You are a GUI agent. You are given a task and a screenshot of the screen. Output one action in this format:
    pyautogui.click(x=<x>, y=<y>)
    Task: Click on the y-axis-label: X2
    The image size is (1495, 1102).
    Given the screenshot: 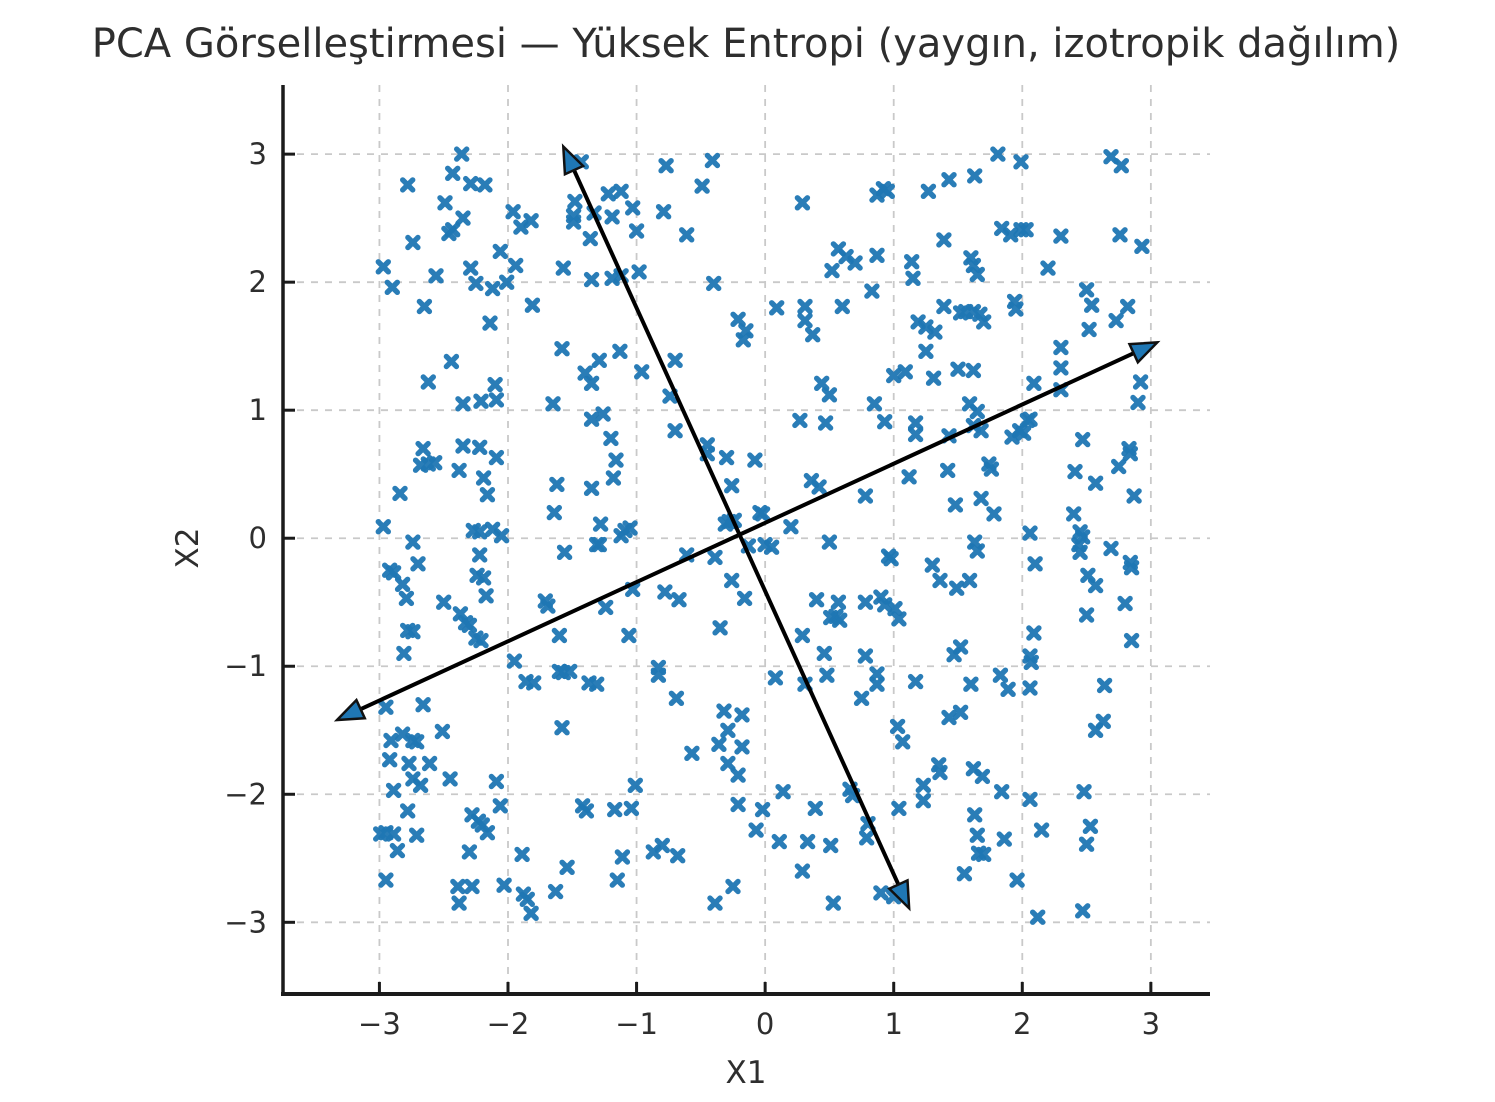 What is the action you would take?
    pyautogui.click(x=188, y=548)
    